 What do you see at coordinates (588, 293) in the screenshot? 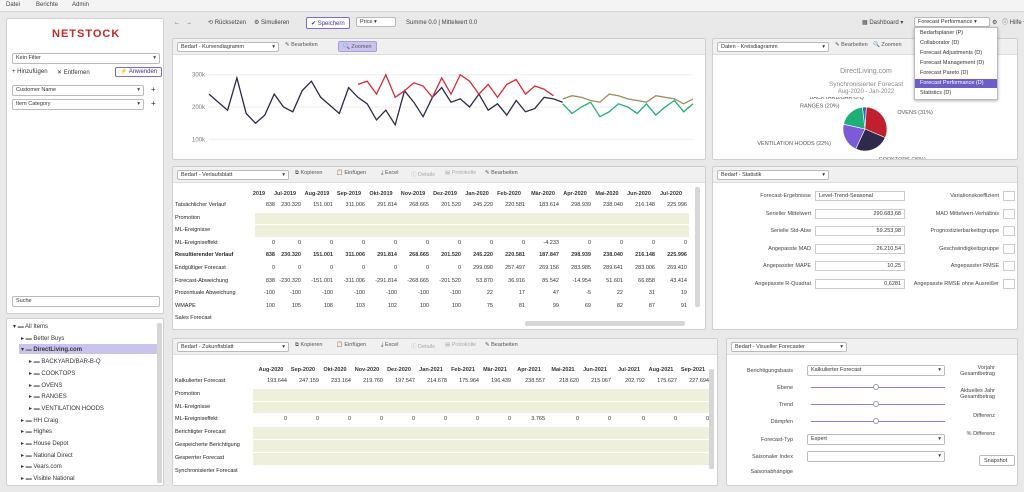
I see `grid-cell: -5` at bounding box center [588, 293].